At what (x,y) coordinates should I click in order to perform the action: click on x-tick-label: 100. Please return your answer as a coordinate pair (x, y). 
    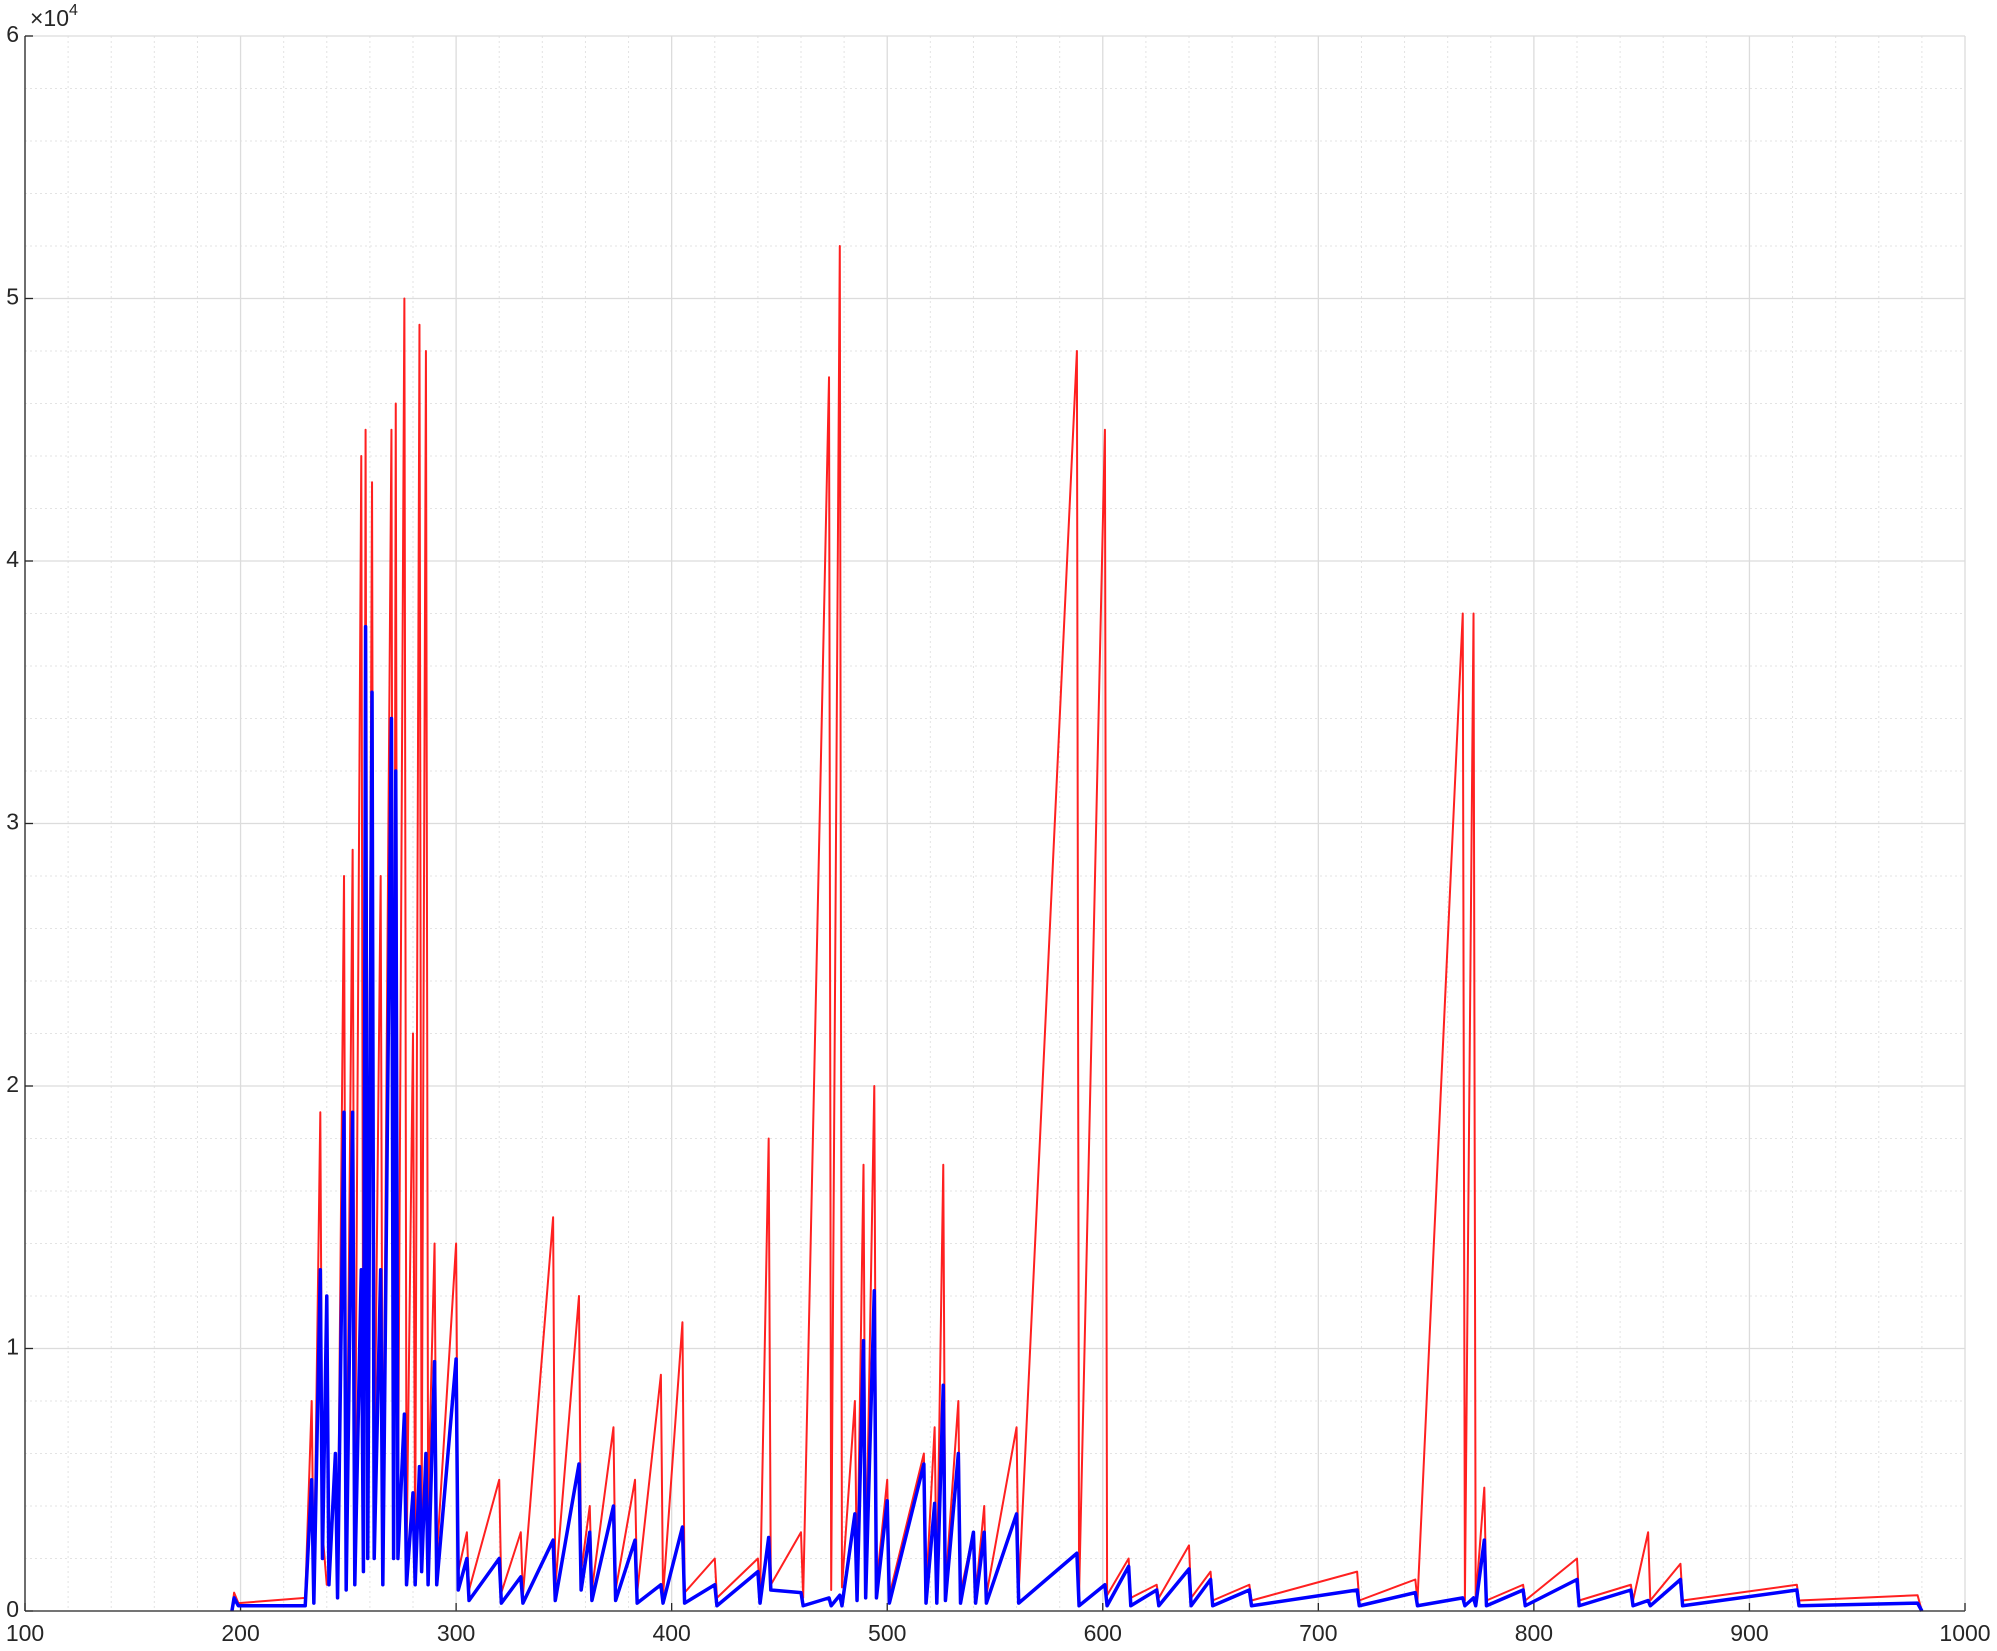
    Looking at the image, I should click on (25, 1633).